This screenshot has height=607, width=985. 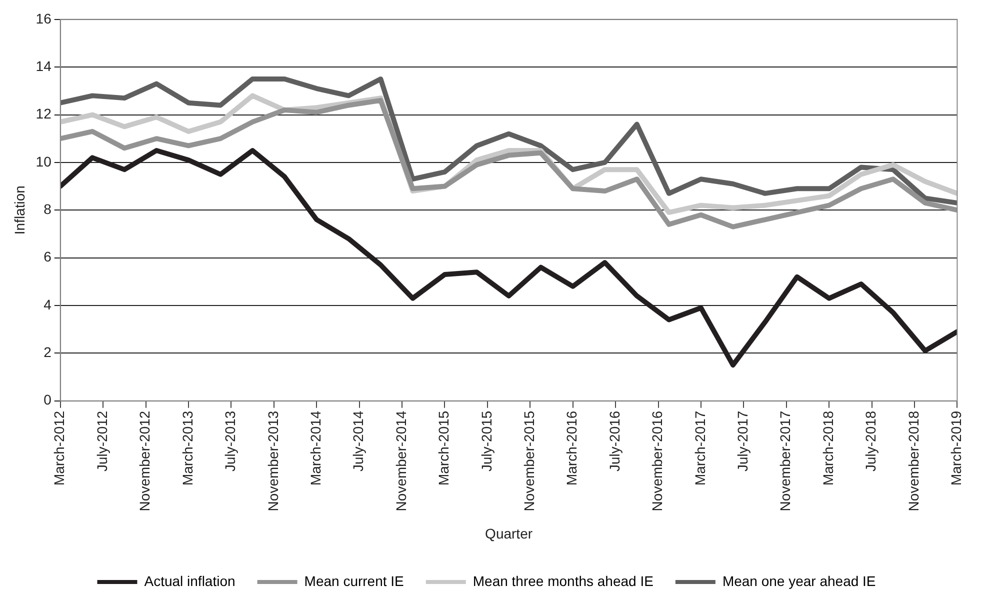 I want to click on y-tick-label: 2, so click(x=48, y=352).